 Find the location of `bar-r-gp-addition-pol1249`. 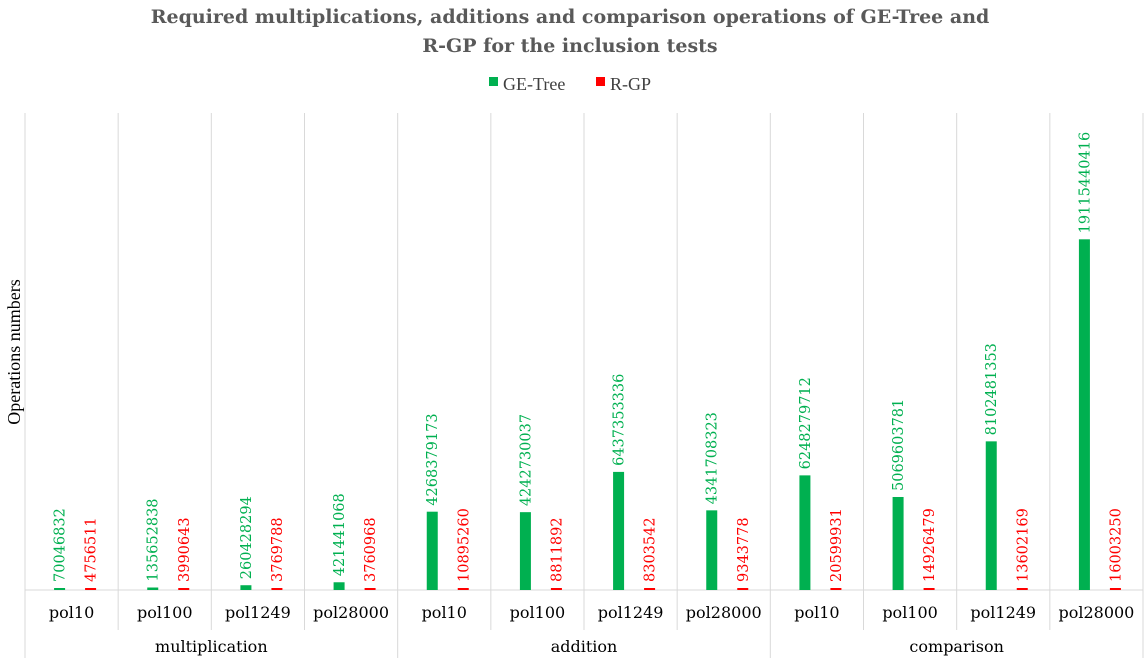

bar-r-gp-addition-pol1249 is located at coordinates (650, 589).